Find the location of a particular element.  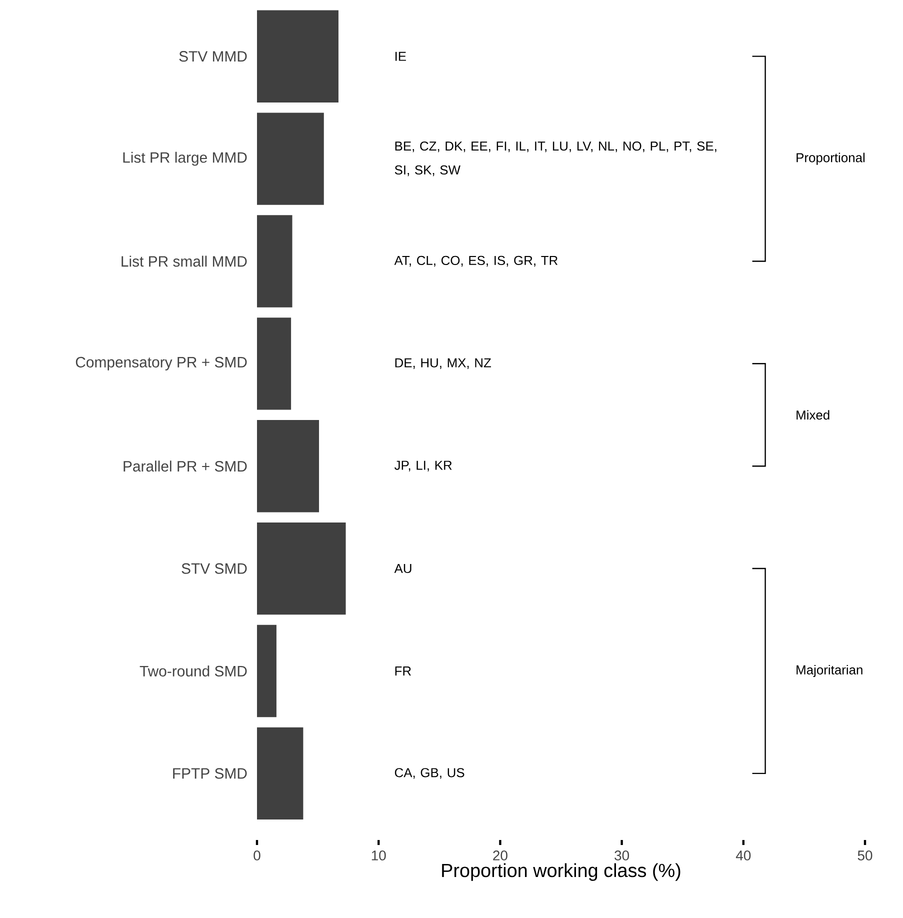

annotation: AU is located at coordinates (403, 569).